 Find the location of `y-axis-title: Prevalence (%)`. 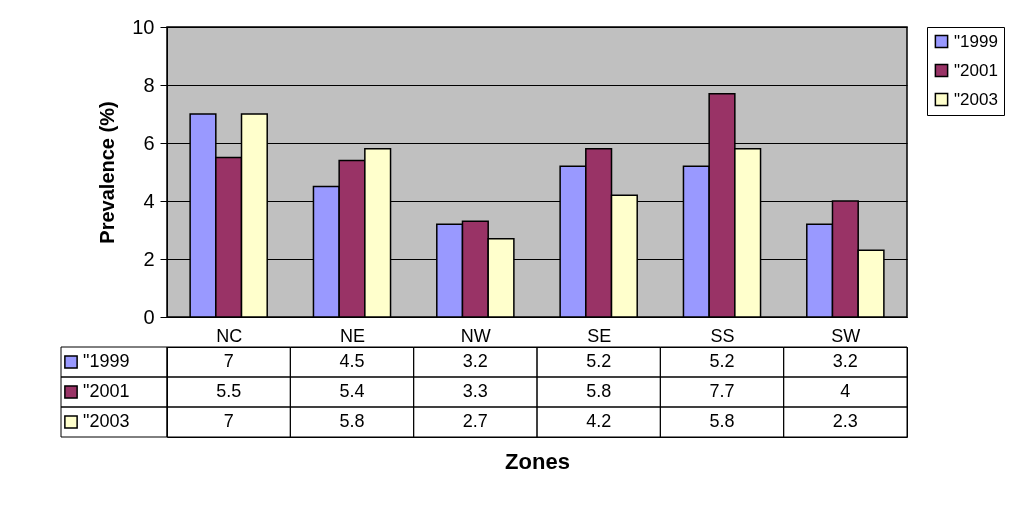

y-axis-title: Prevalence (%) is located at coordinates (107, 172).